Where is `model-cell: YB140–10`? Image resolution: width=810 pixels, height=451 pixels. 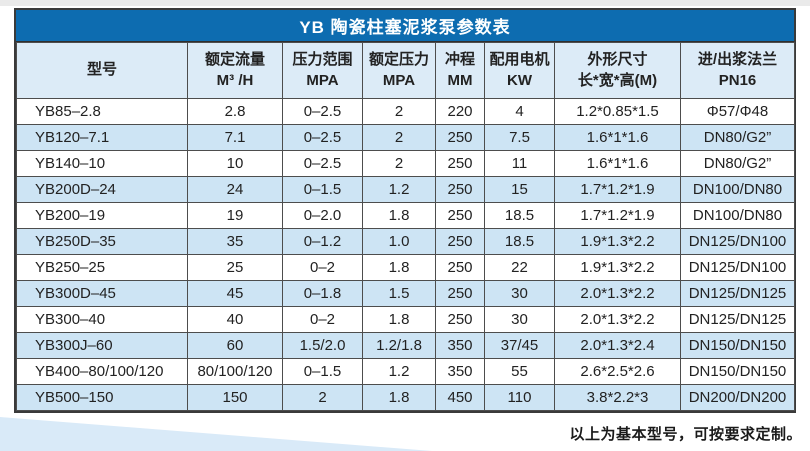 model-cell: YB140–10 is located at coordinates (102, 163).